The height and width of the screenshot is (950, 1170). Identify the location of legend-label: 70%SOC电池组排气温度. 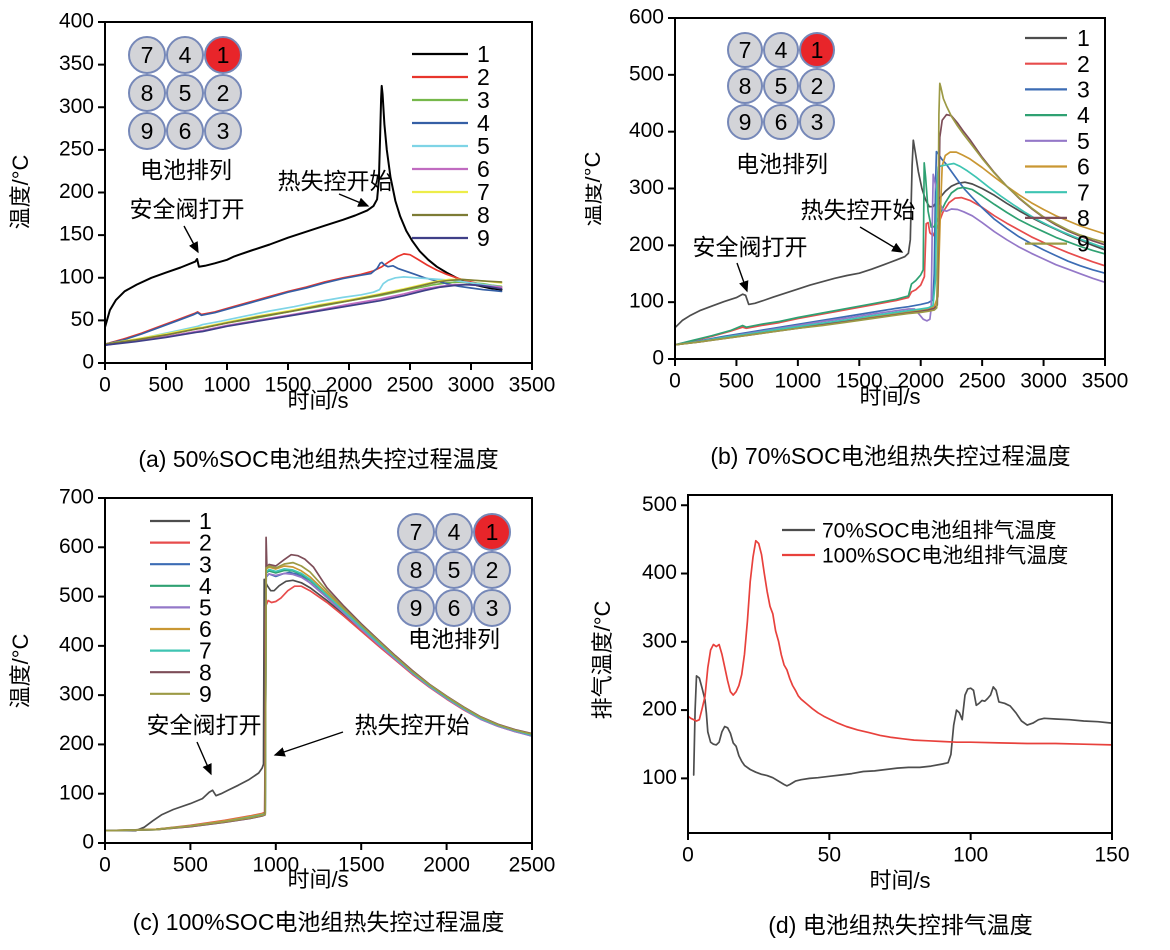
(939, 530).